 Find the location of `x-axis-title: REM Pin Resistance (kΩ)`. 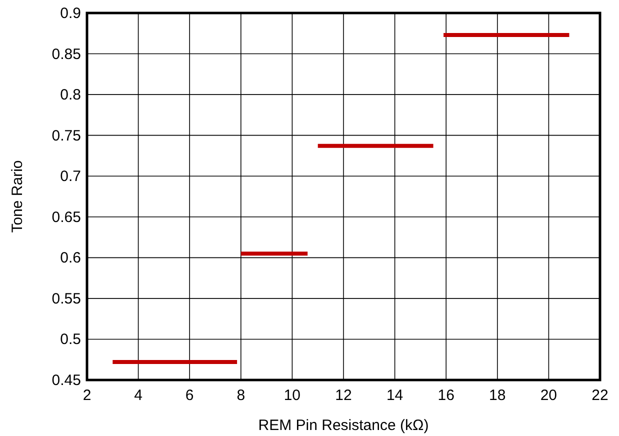

x-axis-title: REM Pin Resistance (kΩ) is located at coordinates (343, 425).